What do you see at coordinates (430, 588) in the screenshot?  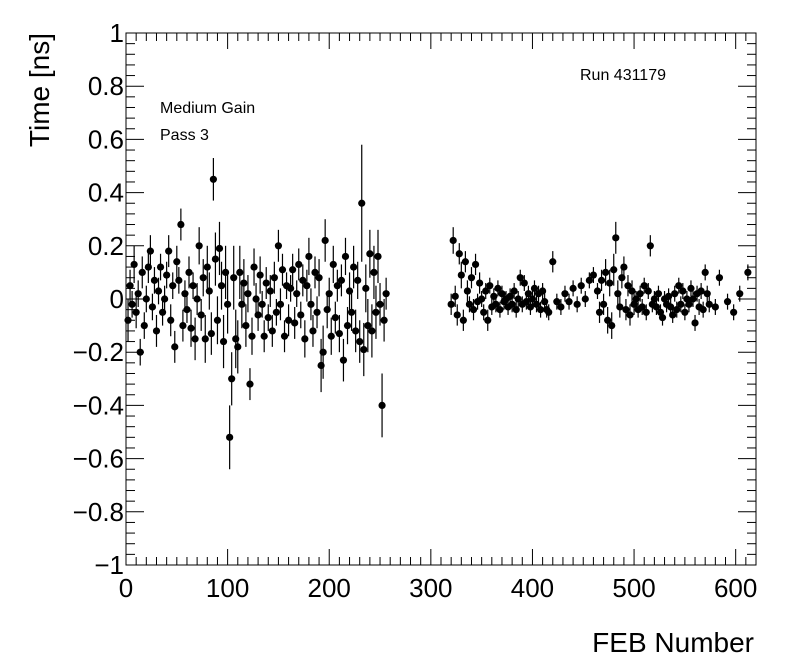 I see `x-tick-label: 300` at bounding box center [430, 588].